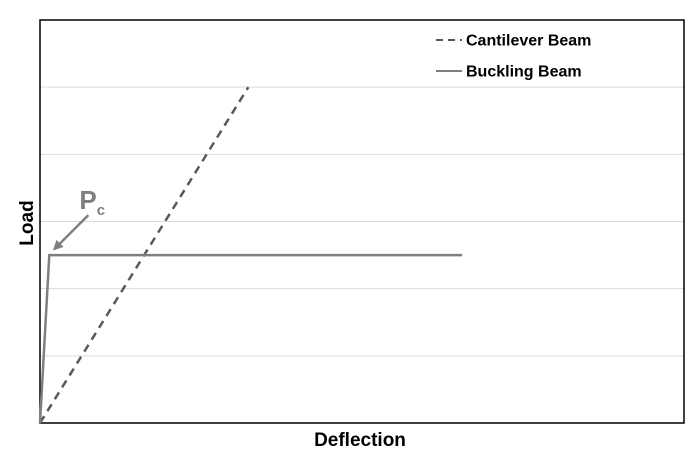 The image size is (700, 455). Describe the element at coordinates (528, 41) in the screenshot. I see `legend-label-cantilever: Cantilever Beam` at that location.